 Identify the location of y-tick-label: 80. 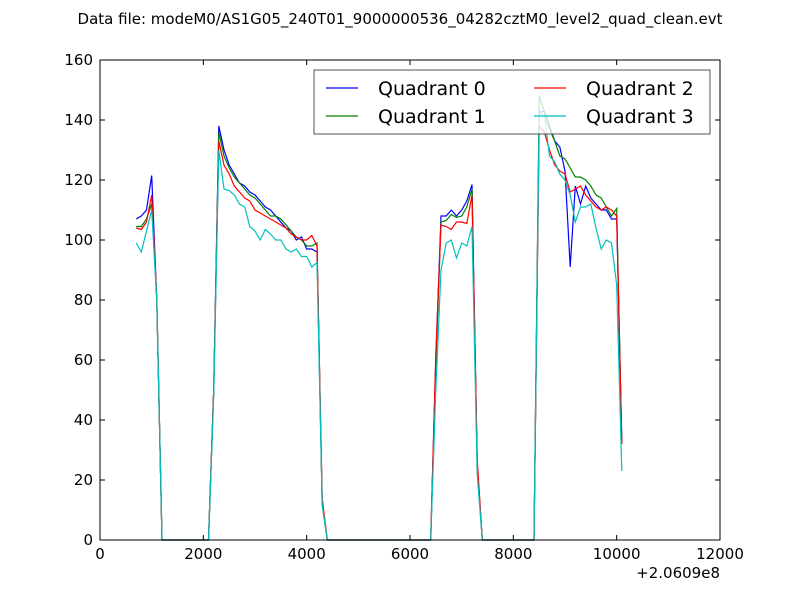
(83, 300).